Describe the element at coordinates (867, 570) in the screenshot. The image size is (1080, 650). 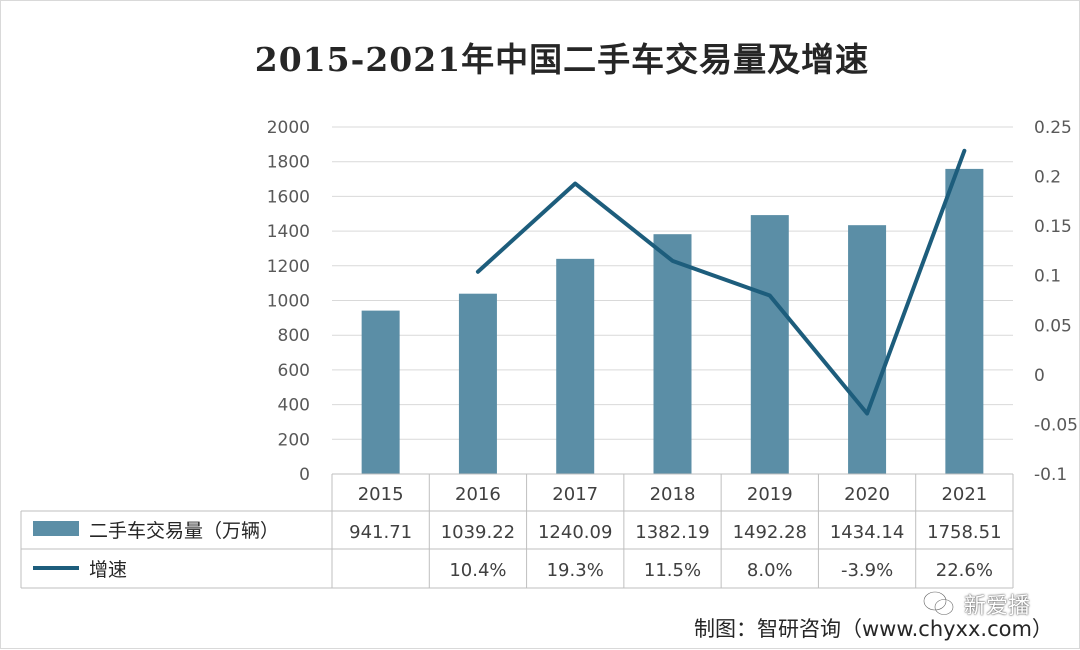
I see `growth-value-label: -3.9%` at that location.